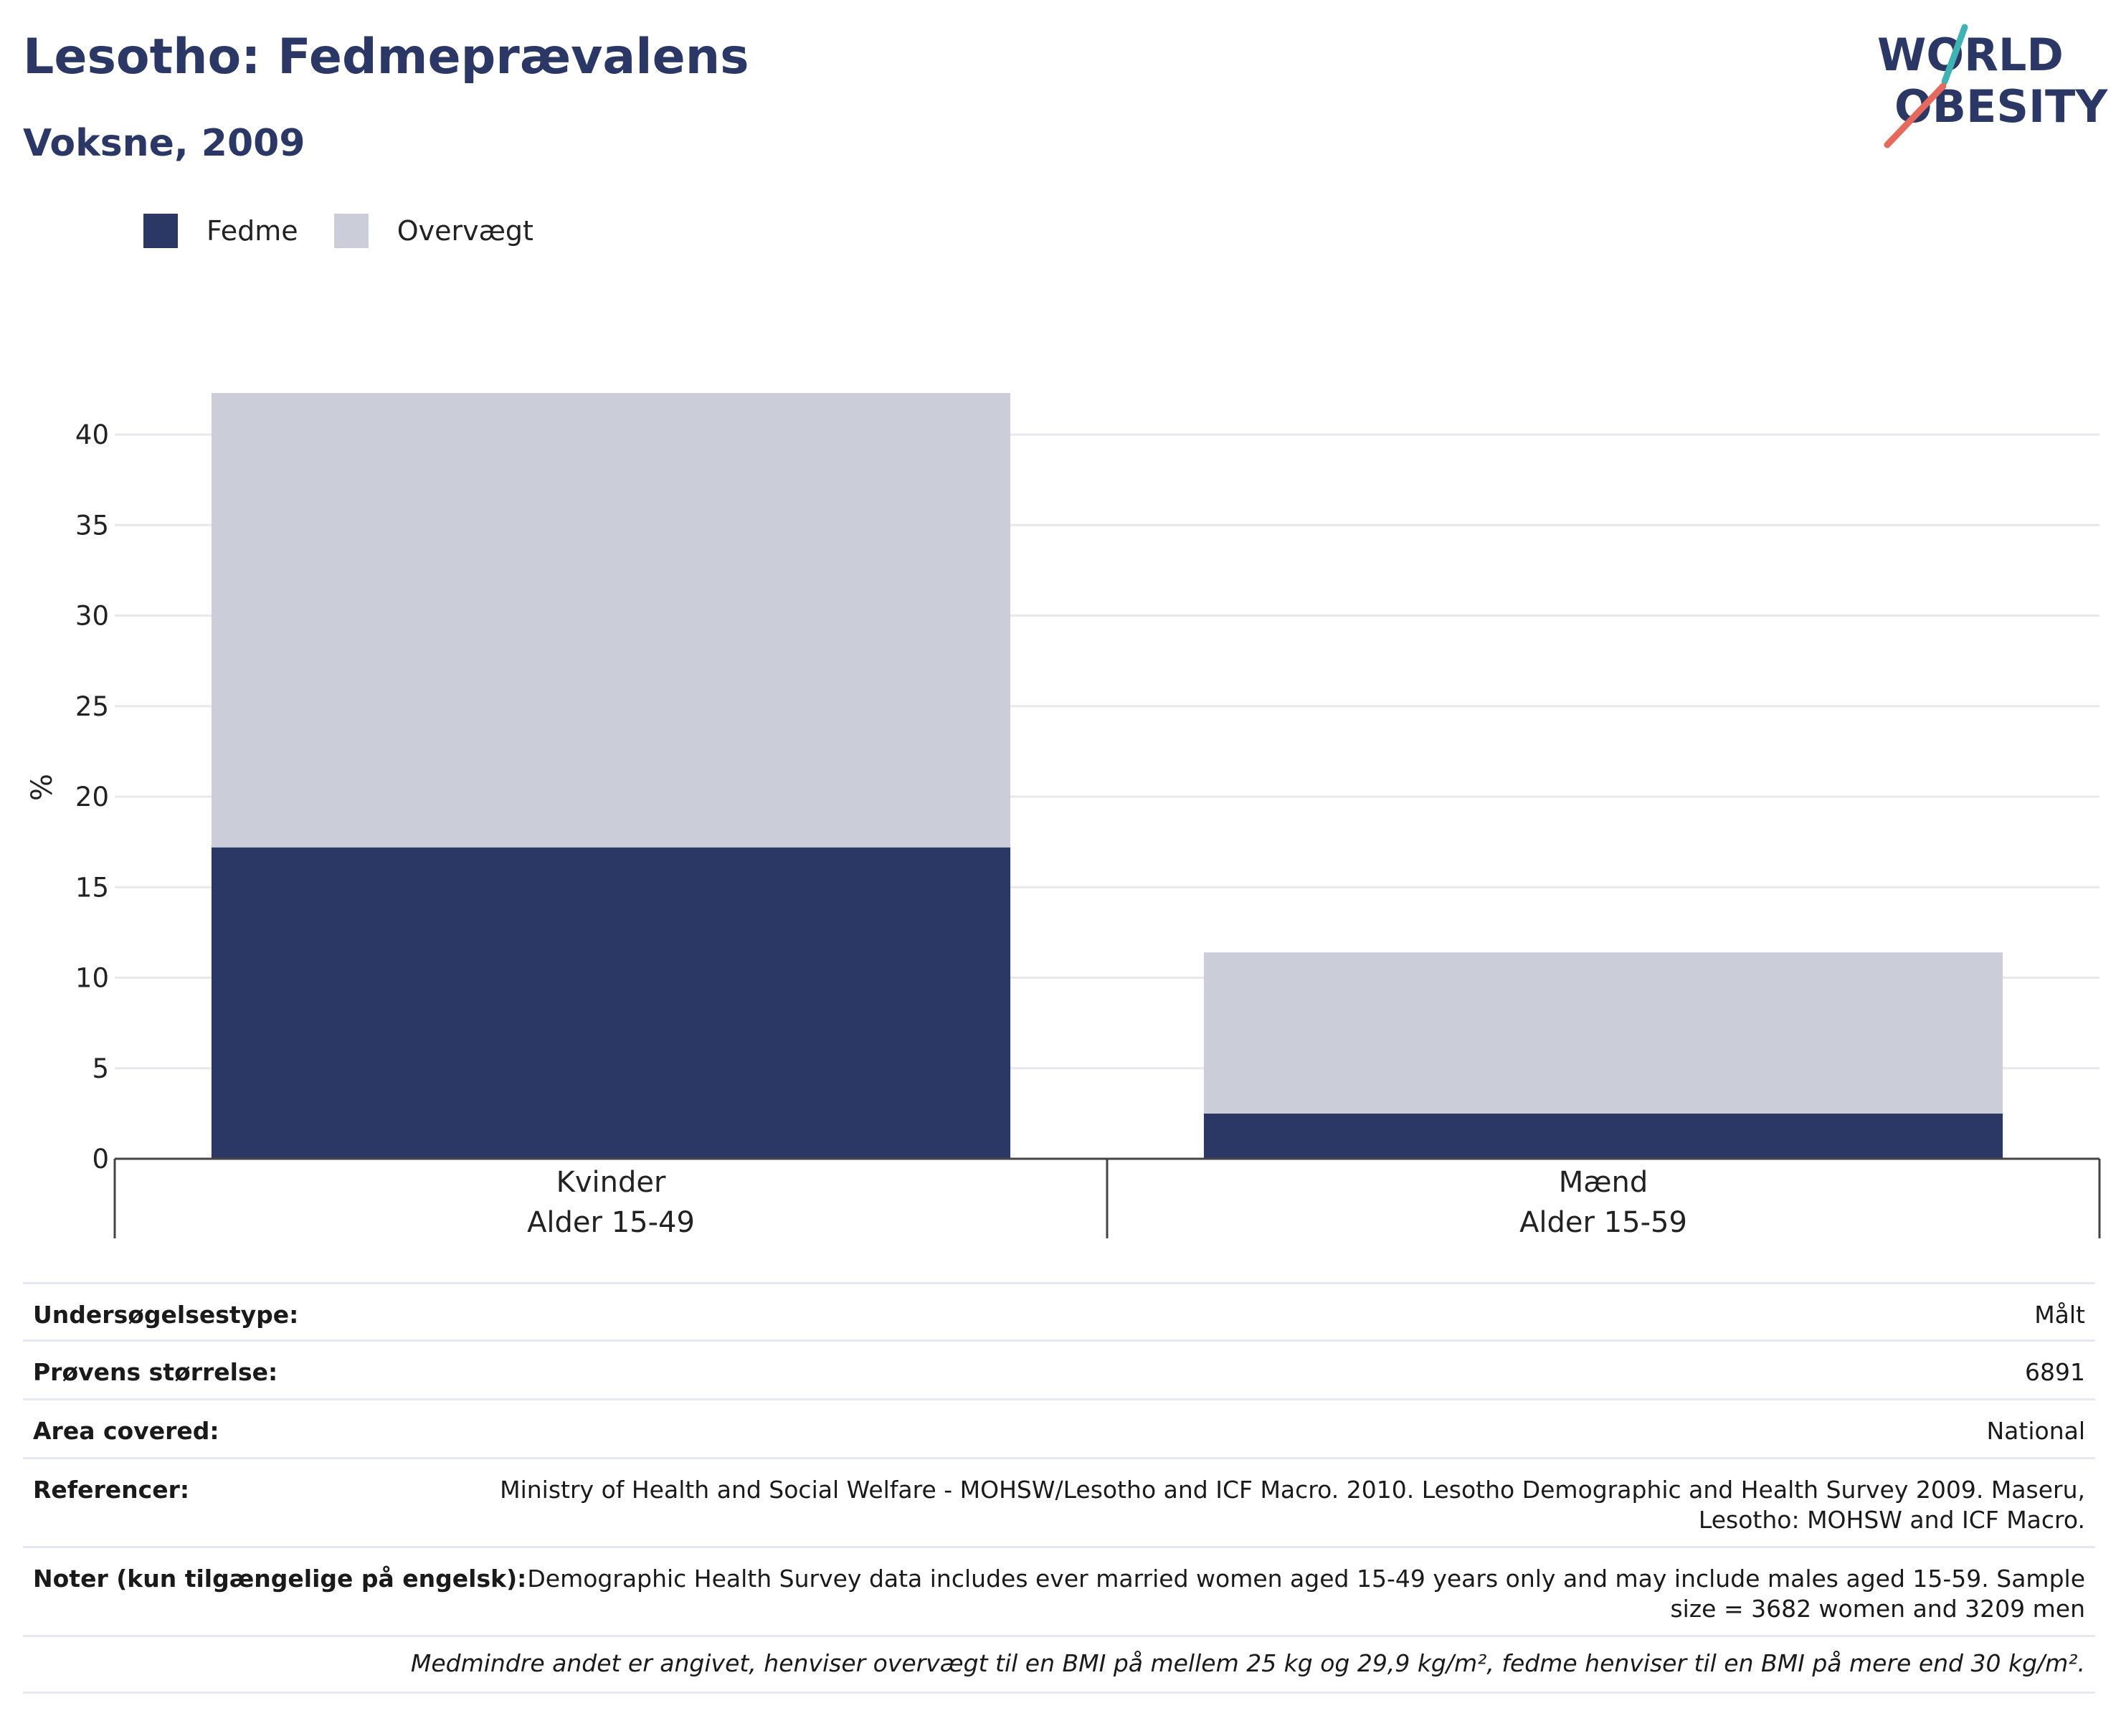 The image size is (2121, 1736). Describe the element at coordinates (611, 1222) in the screenshot. I see `x-tick-label: Alder 15-49` at that location.